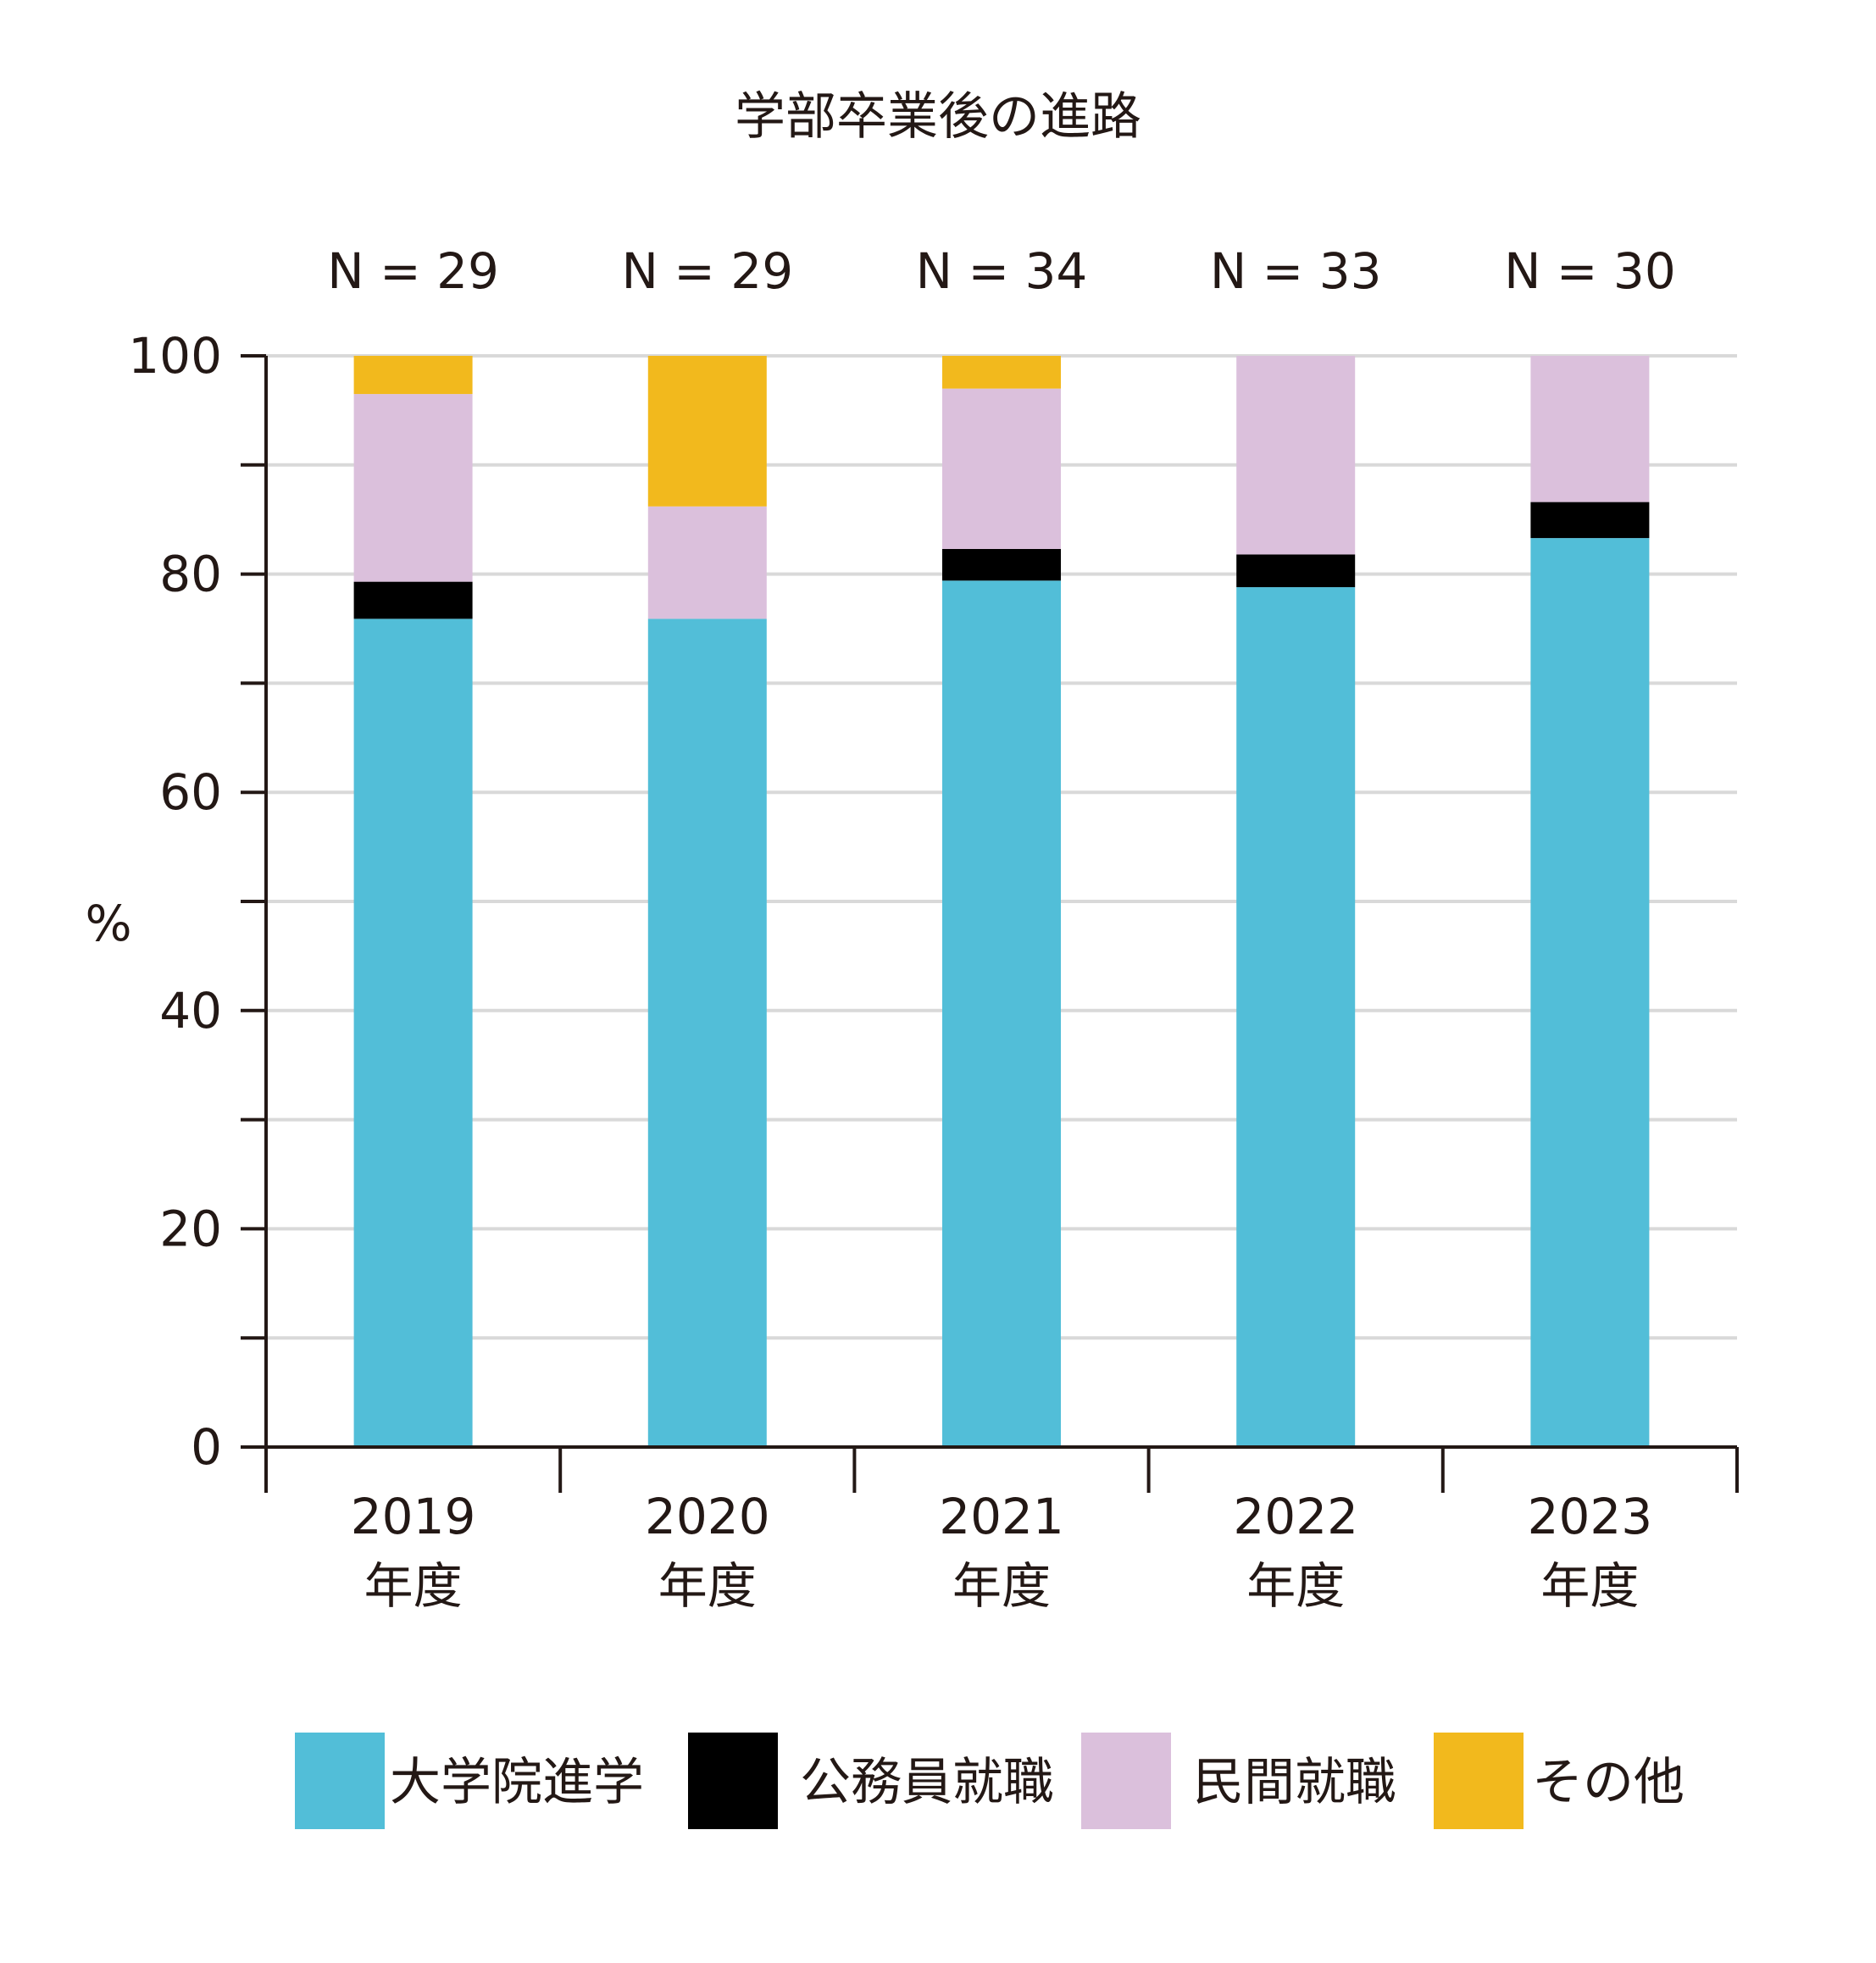  What do you see at coordinates (938, 117) in the screenshot?
I see `chart-title: 学部卒業後の進路` at bounding box center [938, 117].